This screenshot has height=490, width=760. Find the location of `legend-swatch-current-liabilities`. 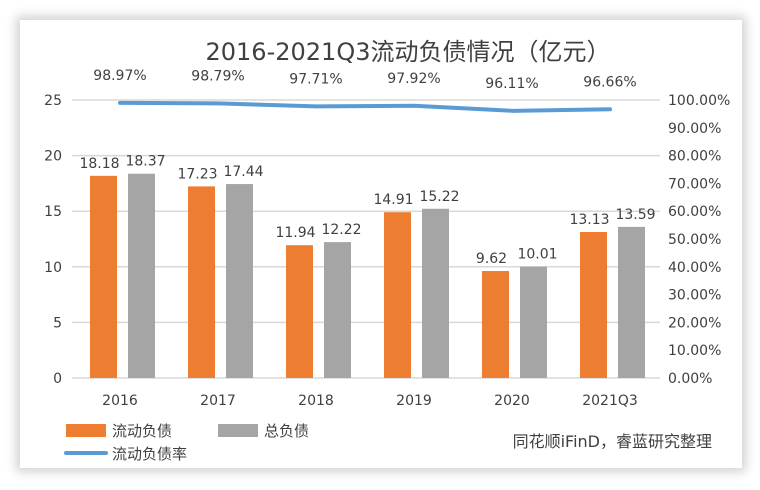

legend-swatch-current-liabilities is located at coordinates (86, 430).